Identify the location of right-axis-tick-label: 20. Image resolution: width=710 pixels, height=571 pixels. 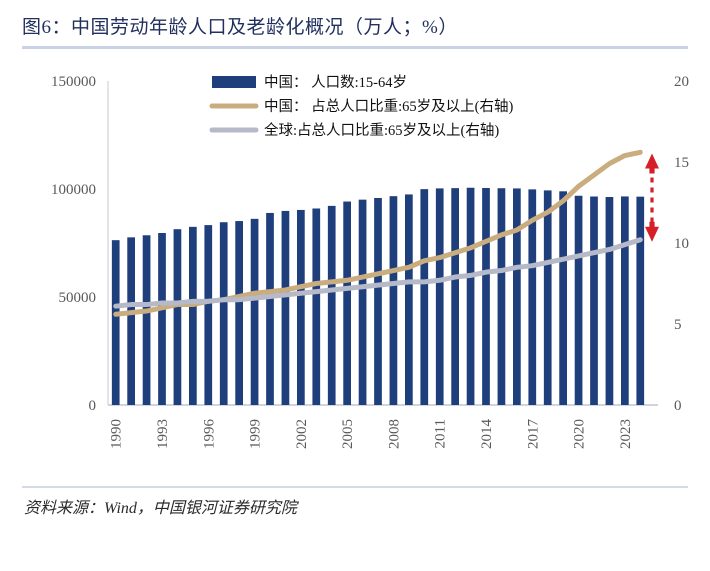
(681, 82).